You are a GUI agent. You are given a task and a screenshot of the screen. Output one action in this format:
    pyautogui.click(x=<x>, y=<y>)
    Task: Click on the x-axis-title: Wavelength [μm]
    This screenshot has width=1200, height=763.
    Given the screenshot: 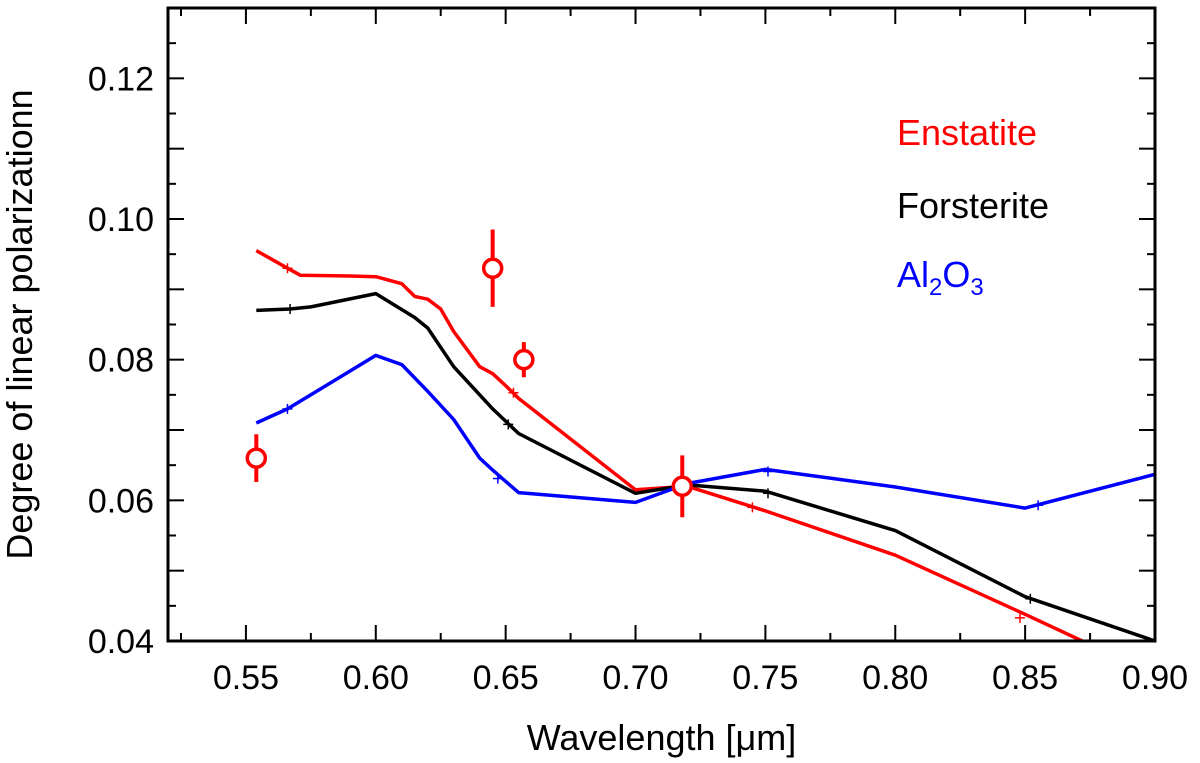 What is the action you would take?
    pyautogui.click(x=662, y=737)
    